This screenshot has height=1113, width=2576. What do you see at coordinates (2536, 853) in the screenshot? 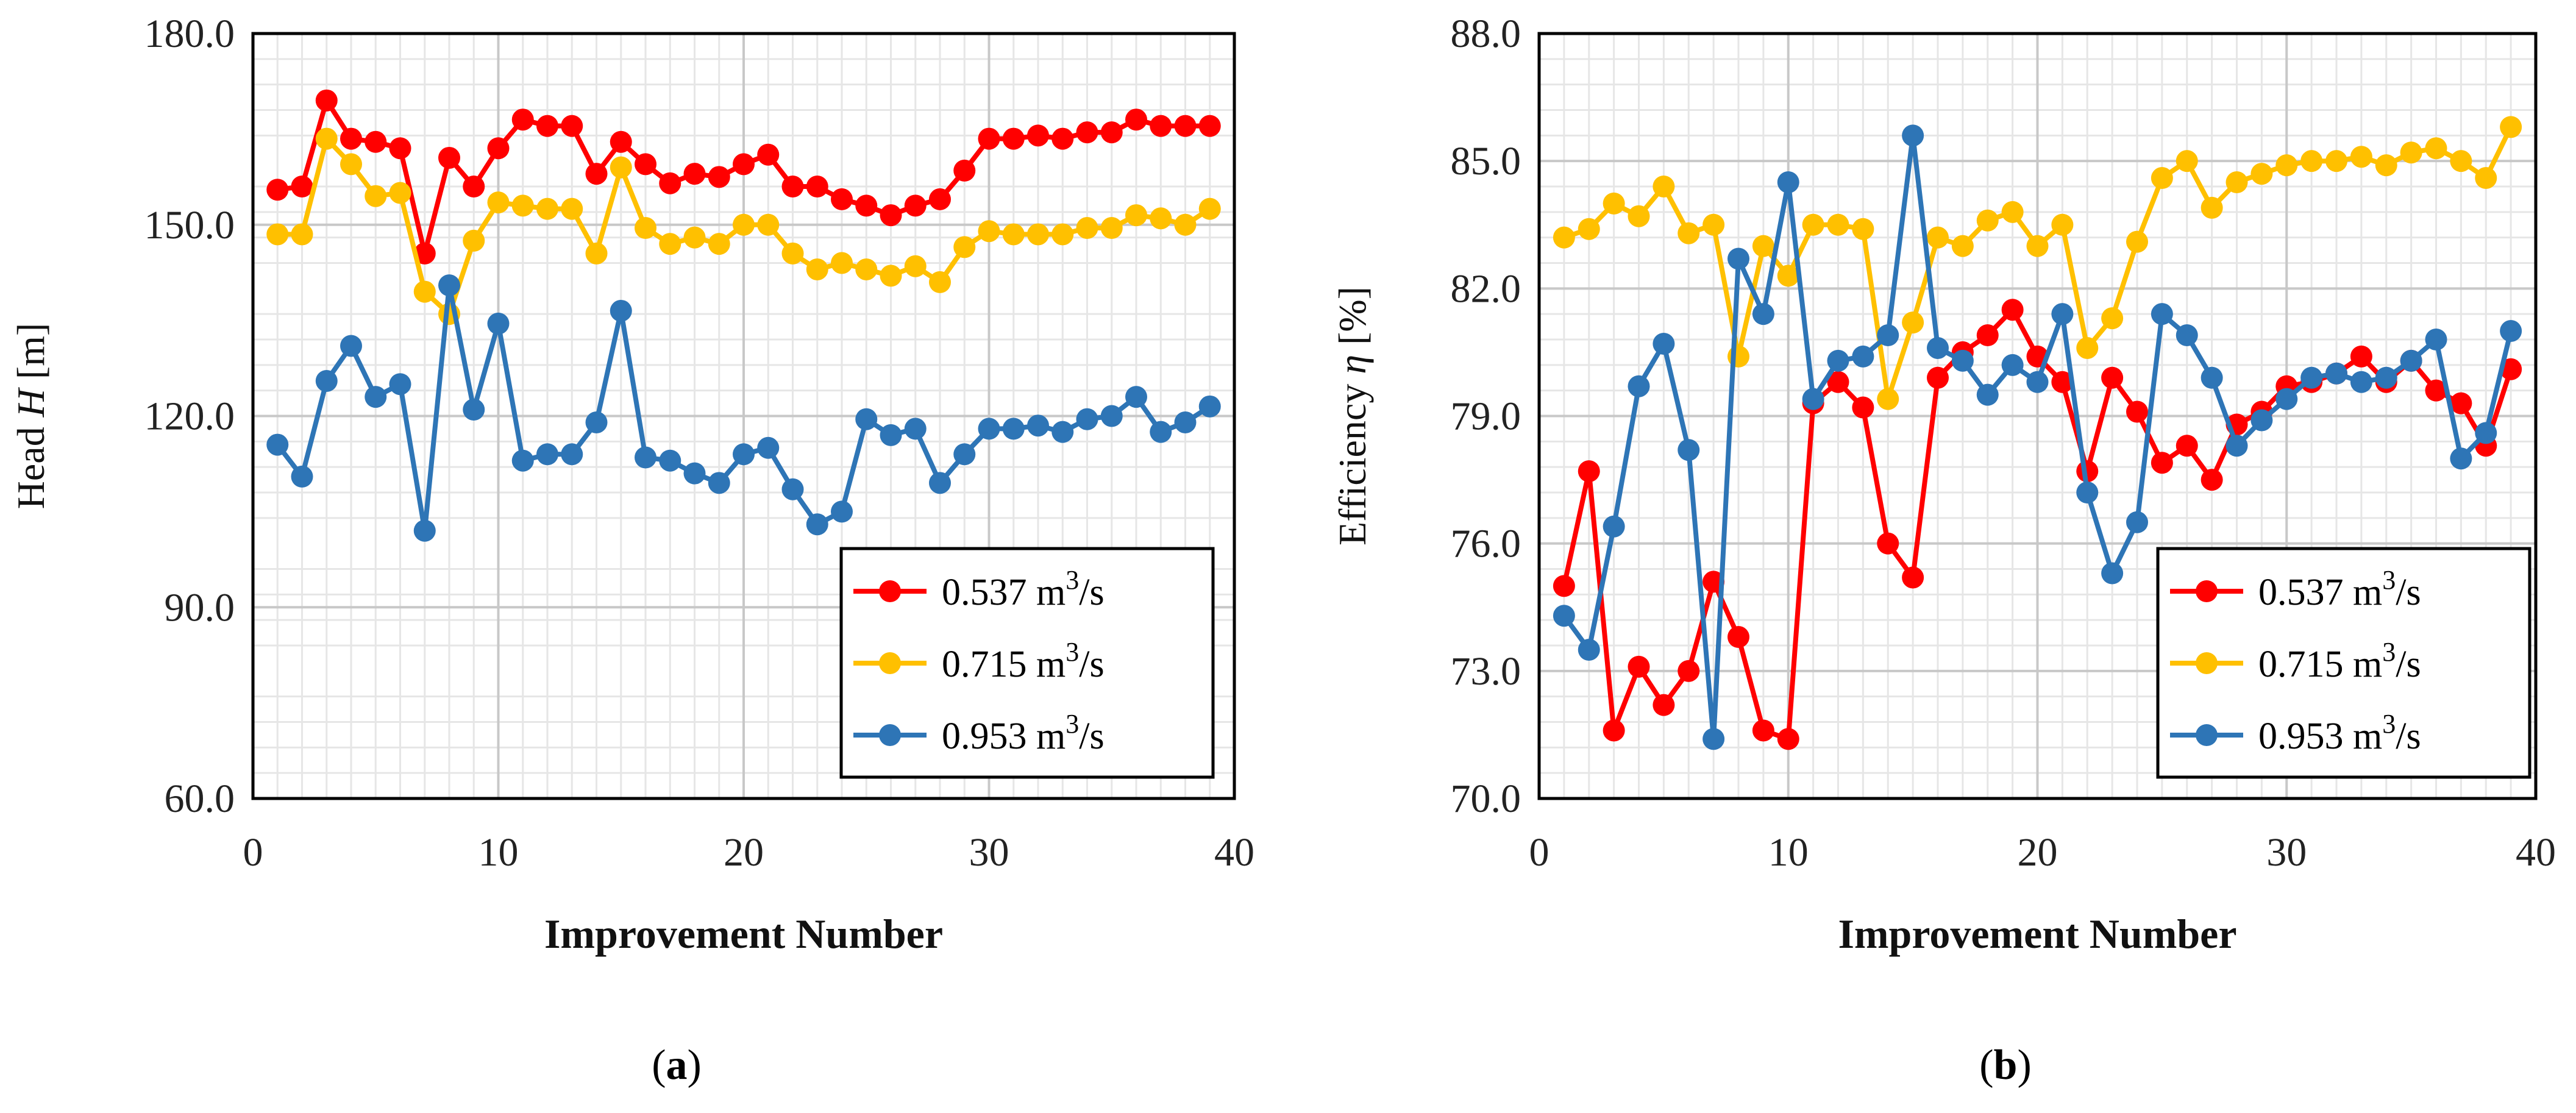
I see `x-tick-label: 40` at bounding box center [2536, 853].